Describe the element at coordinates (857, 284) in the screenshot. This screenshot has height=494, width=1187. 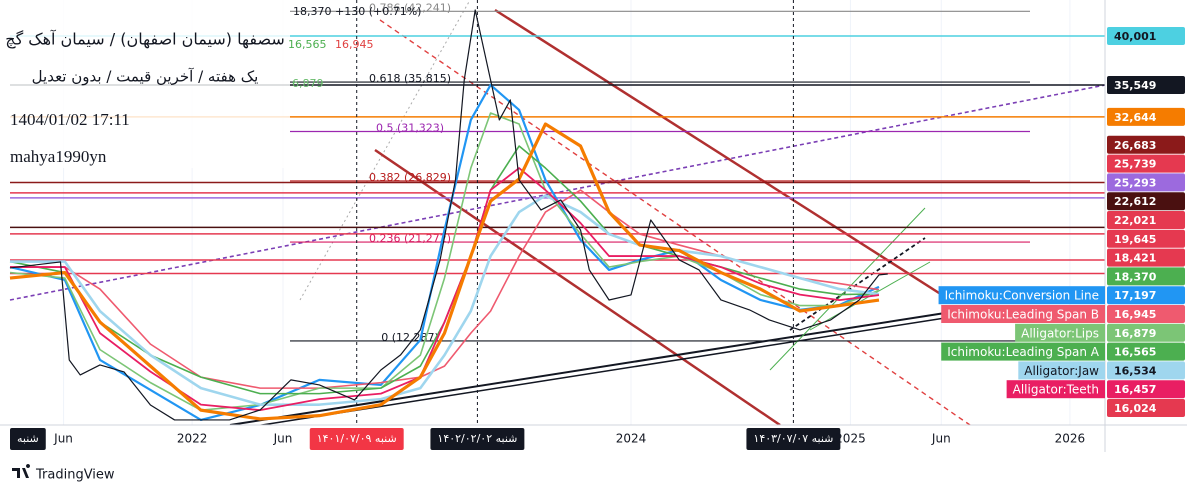
I see `trend-line` at that location.